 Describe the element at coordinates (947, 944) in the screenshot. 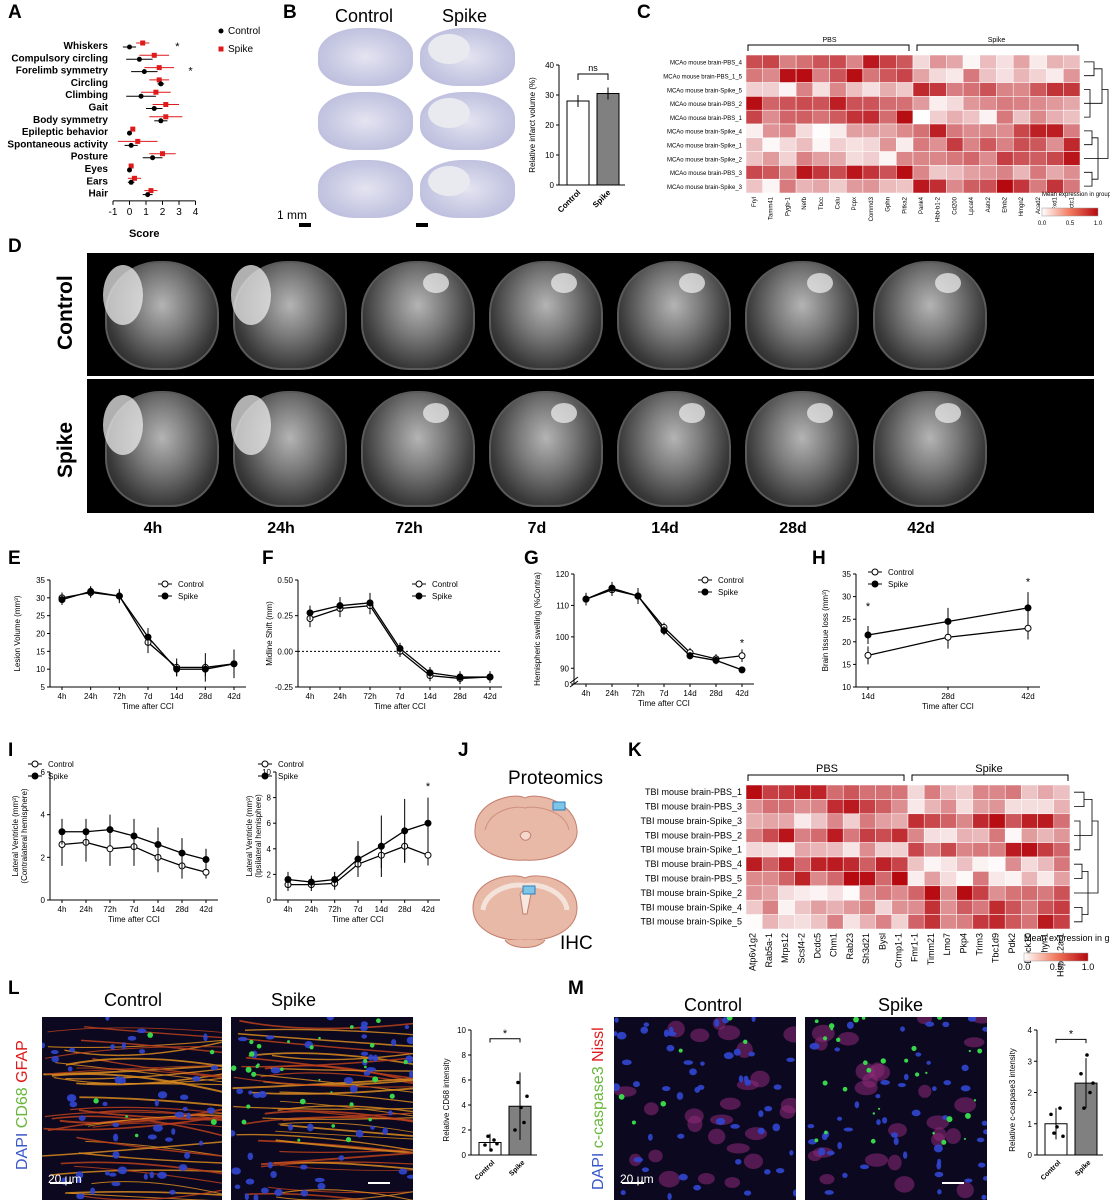

I see `heatmap-col-label: Lmo7` at that location.